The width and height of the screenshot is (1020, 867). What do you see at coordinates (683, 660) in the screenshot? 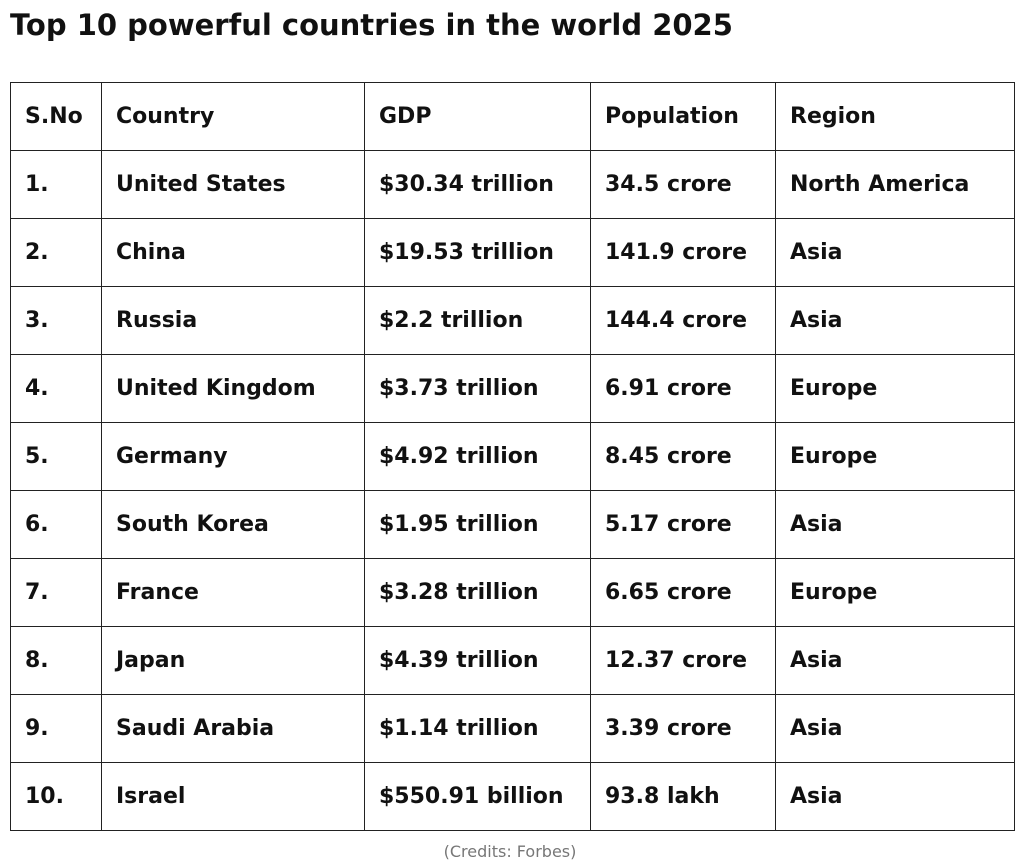
I see `cell-population: 12.37 crore` at bounding box center [683, 660].